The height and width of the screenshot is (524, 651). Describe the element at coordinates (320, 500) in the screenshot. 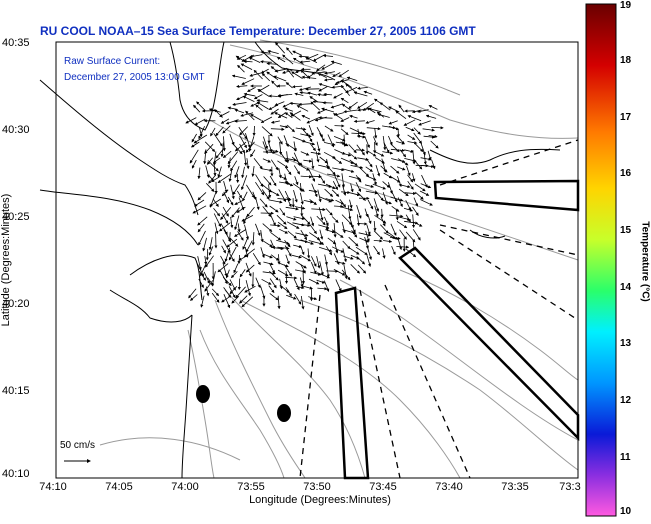

I see `x-axis-label: Longitude (Degrees:Minutes)` at that location.